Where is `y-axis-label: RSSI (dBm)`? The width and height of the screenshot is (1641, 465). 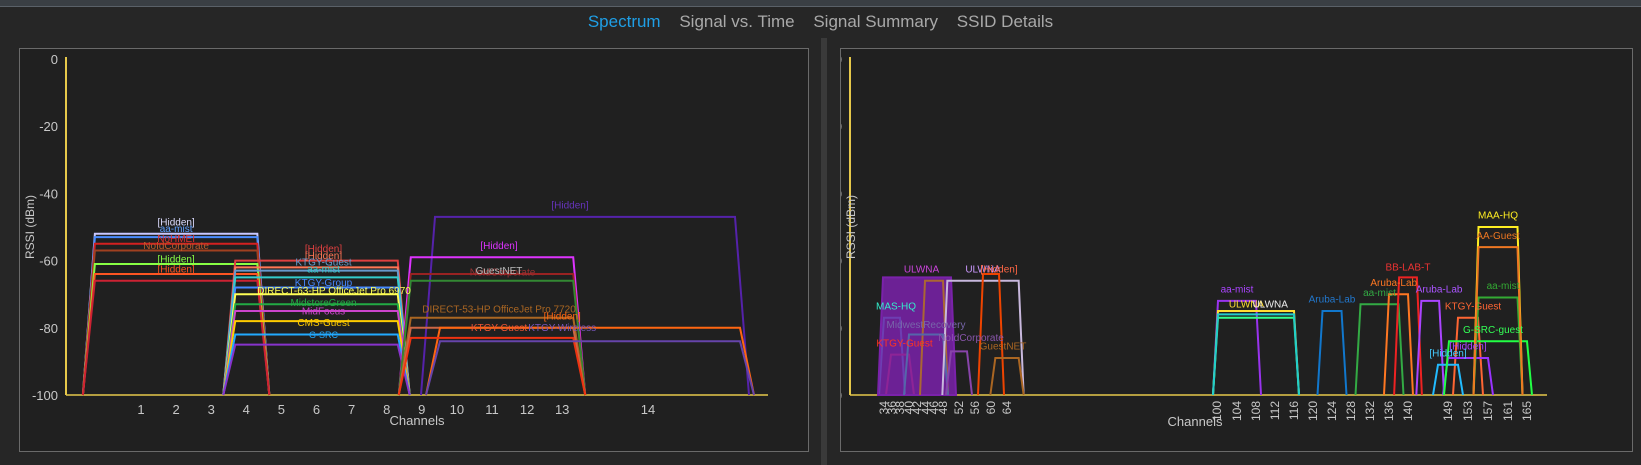 y-axis-label: RSSI (dBm) is located at coordinates (30, 227).